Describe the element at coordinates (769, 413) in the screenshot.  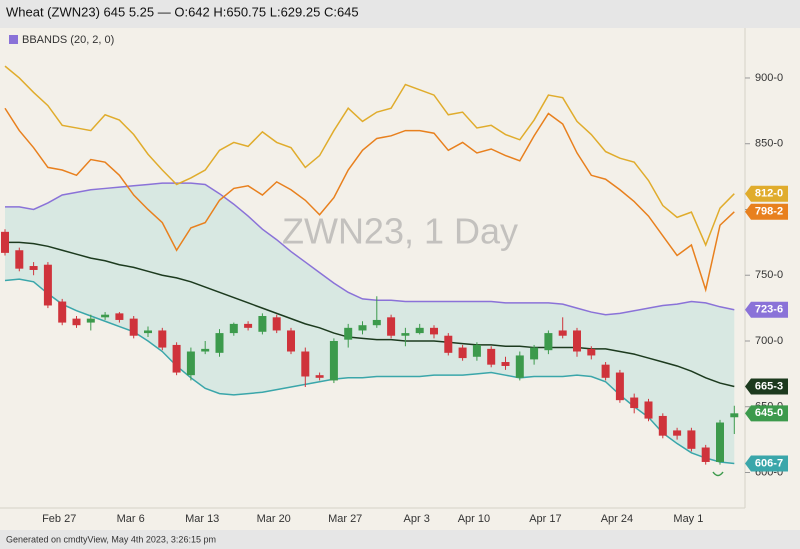
I see `value-badge-label: 645-0` at that location.